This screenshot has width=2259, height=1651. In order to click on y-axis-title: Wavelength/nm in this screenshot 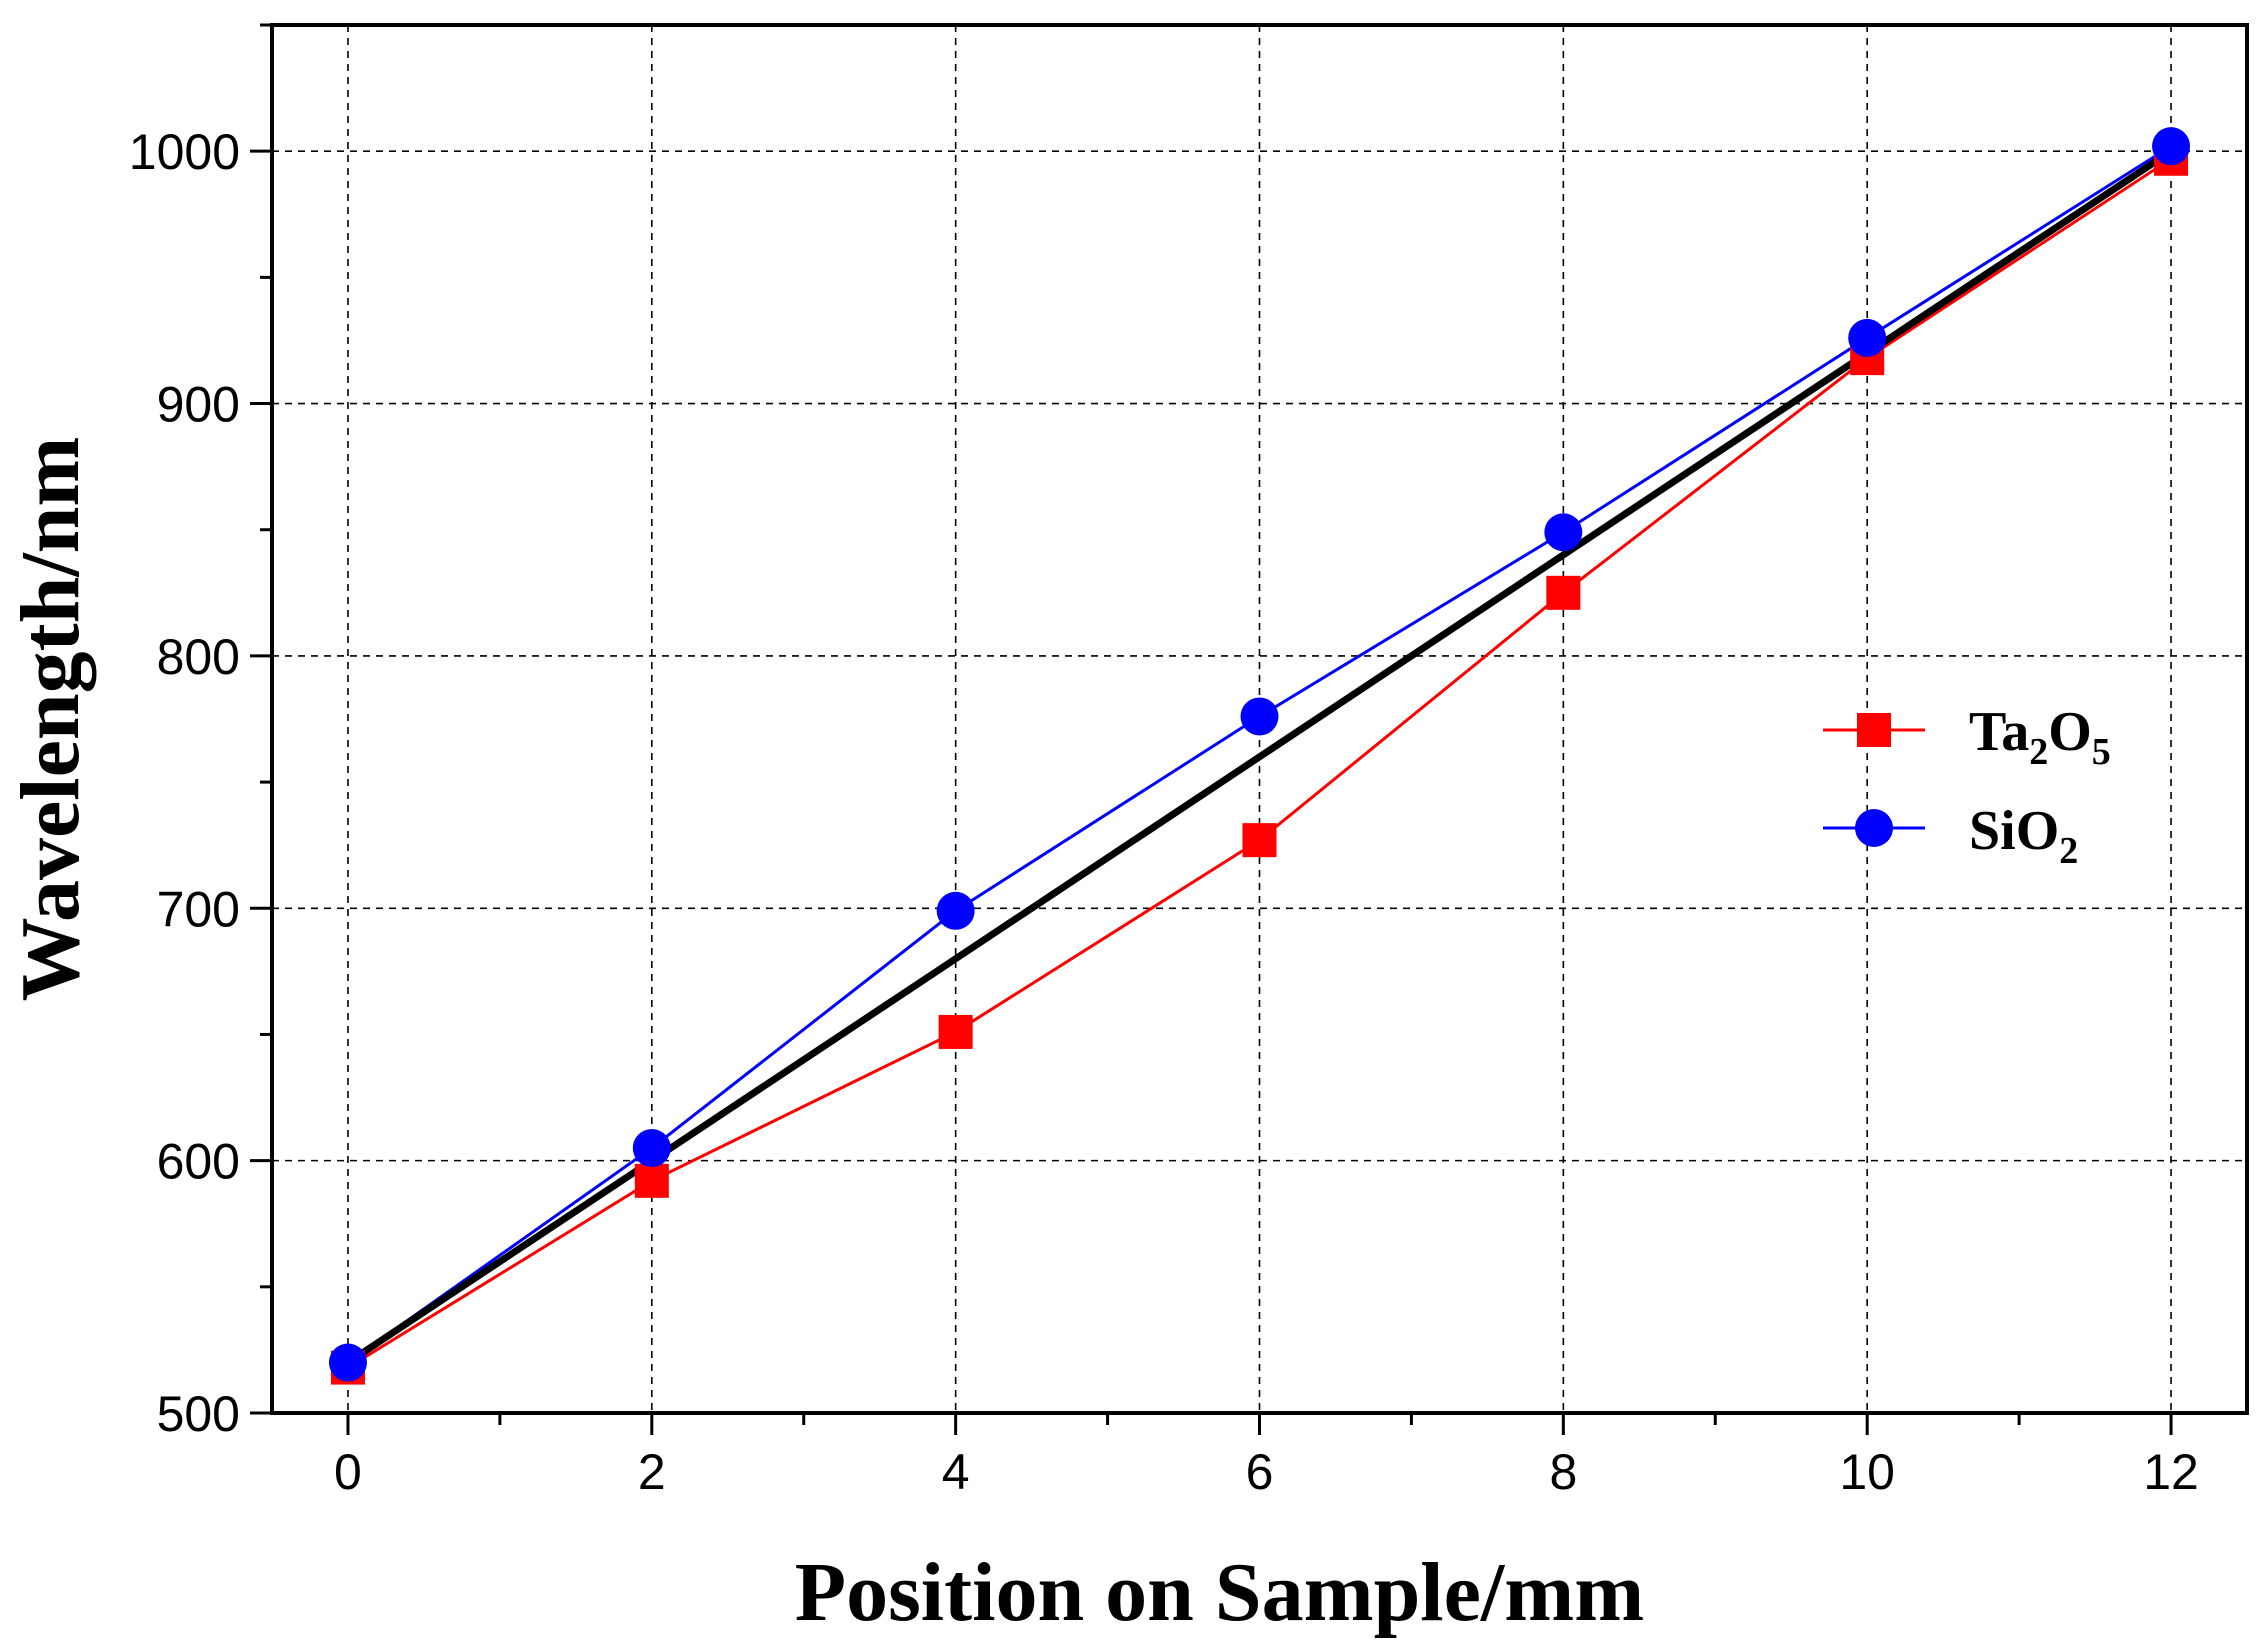, I will do `click(50, 719)`.